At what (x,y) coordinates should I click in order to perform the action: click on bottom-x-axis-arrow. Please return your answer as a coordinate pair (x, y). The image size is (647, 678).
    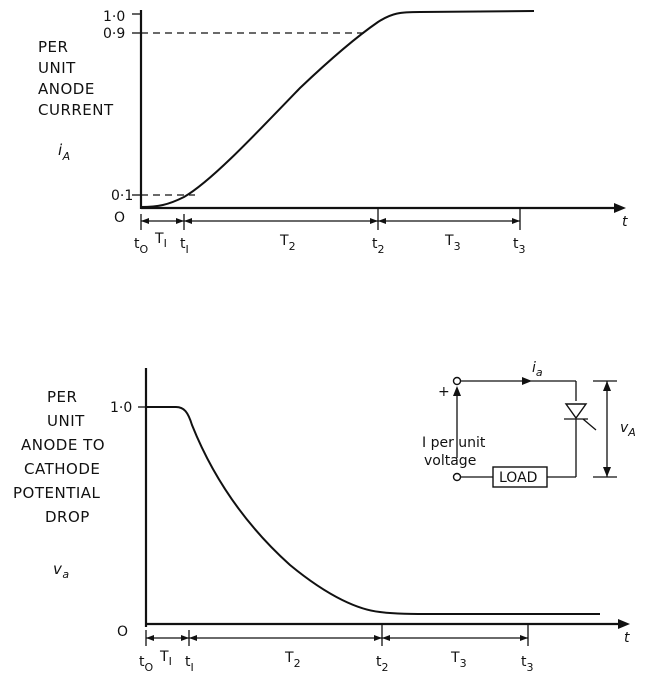
    Looking at the image, I should click on (624, 624).